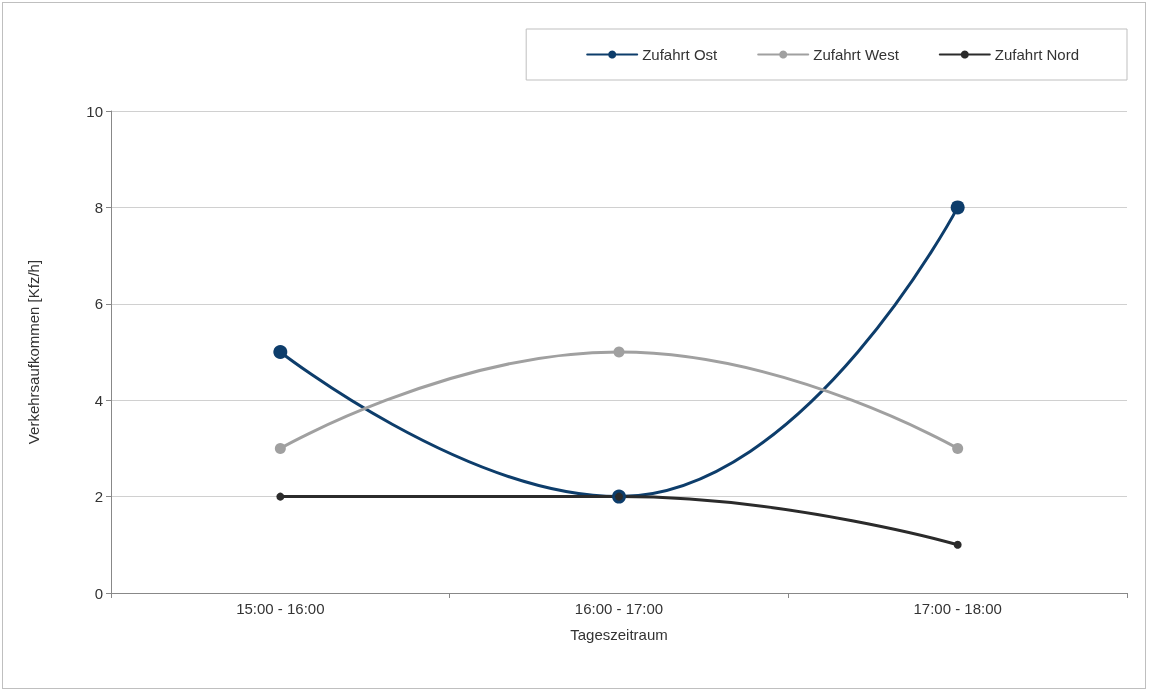 The width and height of the screenshot is (1150, 693). I want to click on y-tick-label: 0, so click(98, 593).